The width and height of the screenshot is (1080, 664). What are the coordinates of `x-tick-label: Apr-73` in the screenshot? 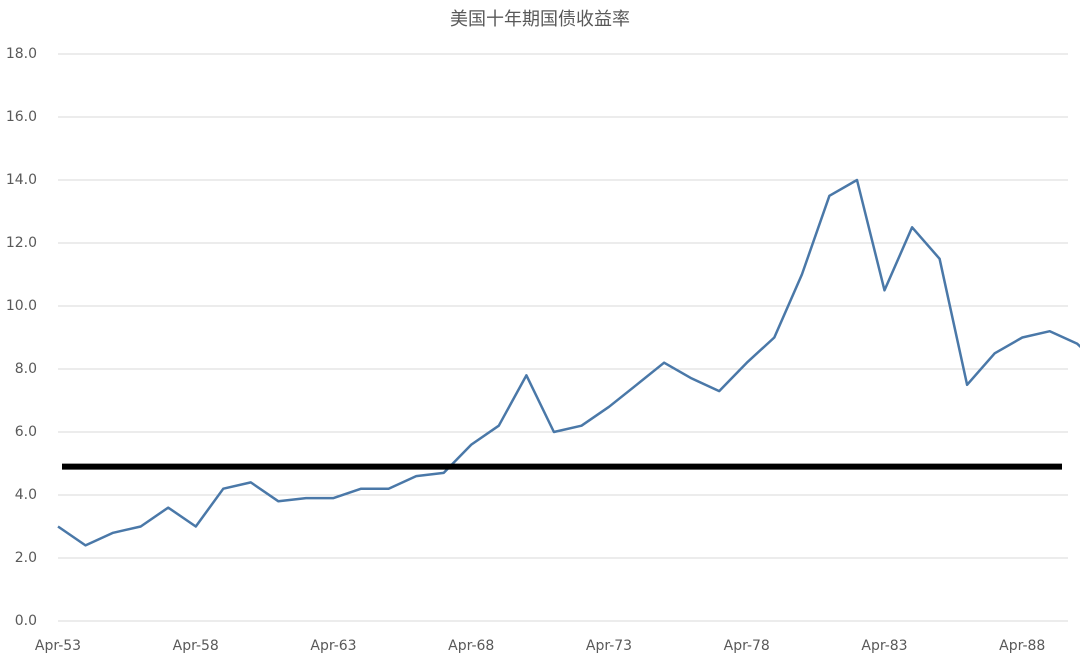 It's located at (609, 646).